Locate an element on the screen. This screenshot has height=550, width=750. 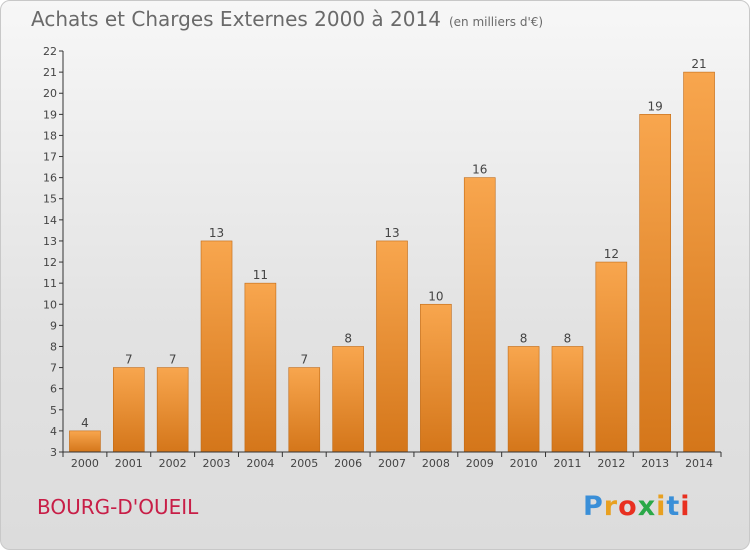
x-tick-label: 2011 is located at coordinates (567, 463).